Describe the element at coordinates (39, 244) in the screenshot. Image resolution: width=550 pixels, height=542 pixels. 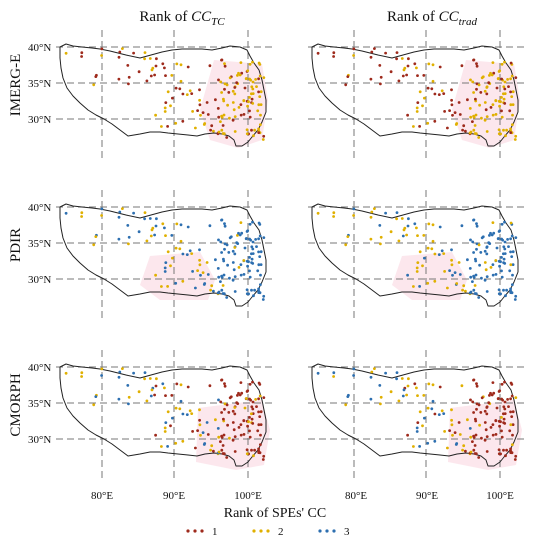
I see `lat-ticks-row-2: 40°N 35°N 30°N` at that location.